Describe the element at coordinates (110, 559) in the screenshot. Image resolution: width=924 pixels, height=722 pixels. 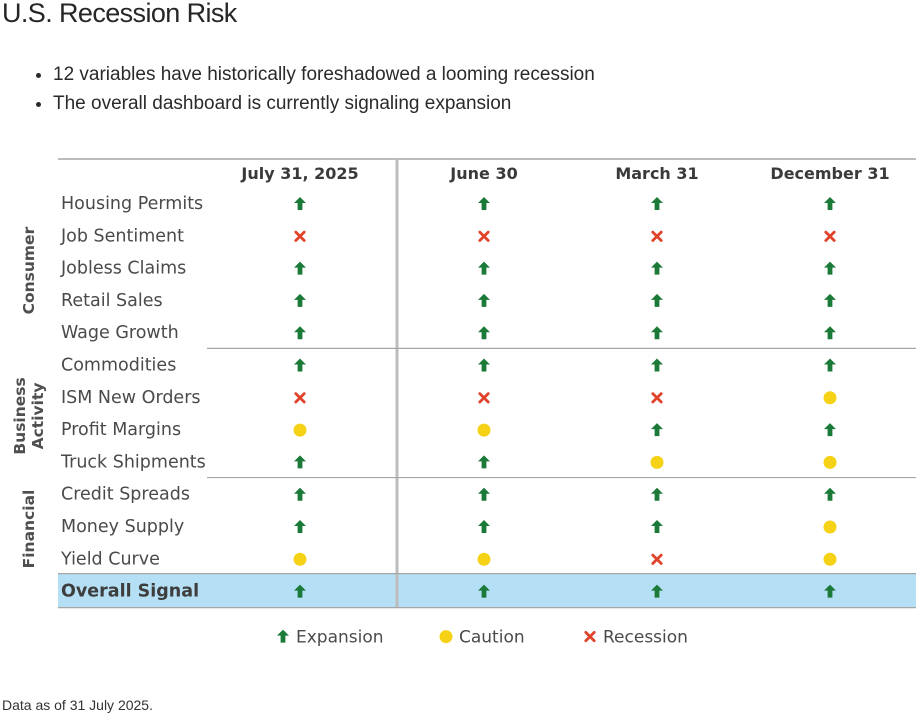
I see `row-label: Yield Curve` at that location.